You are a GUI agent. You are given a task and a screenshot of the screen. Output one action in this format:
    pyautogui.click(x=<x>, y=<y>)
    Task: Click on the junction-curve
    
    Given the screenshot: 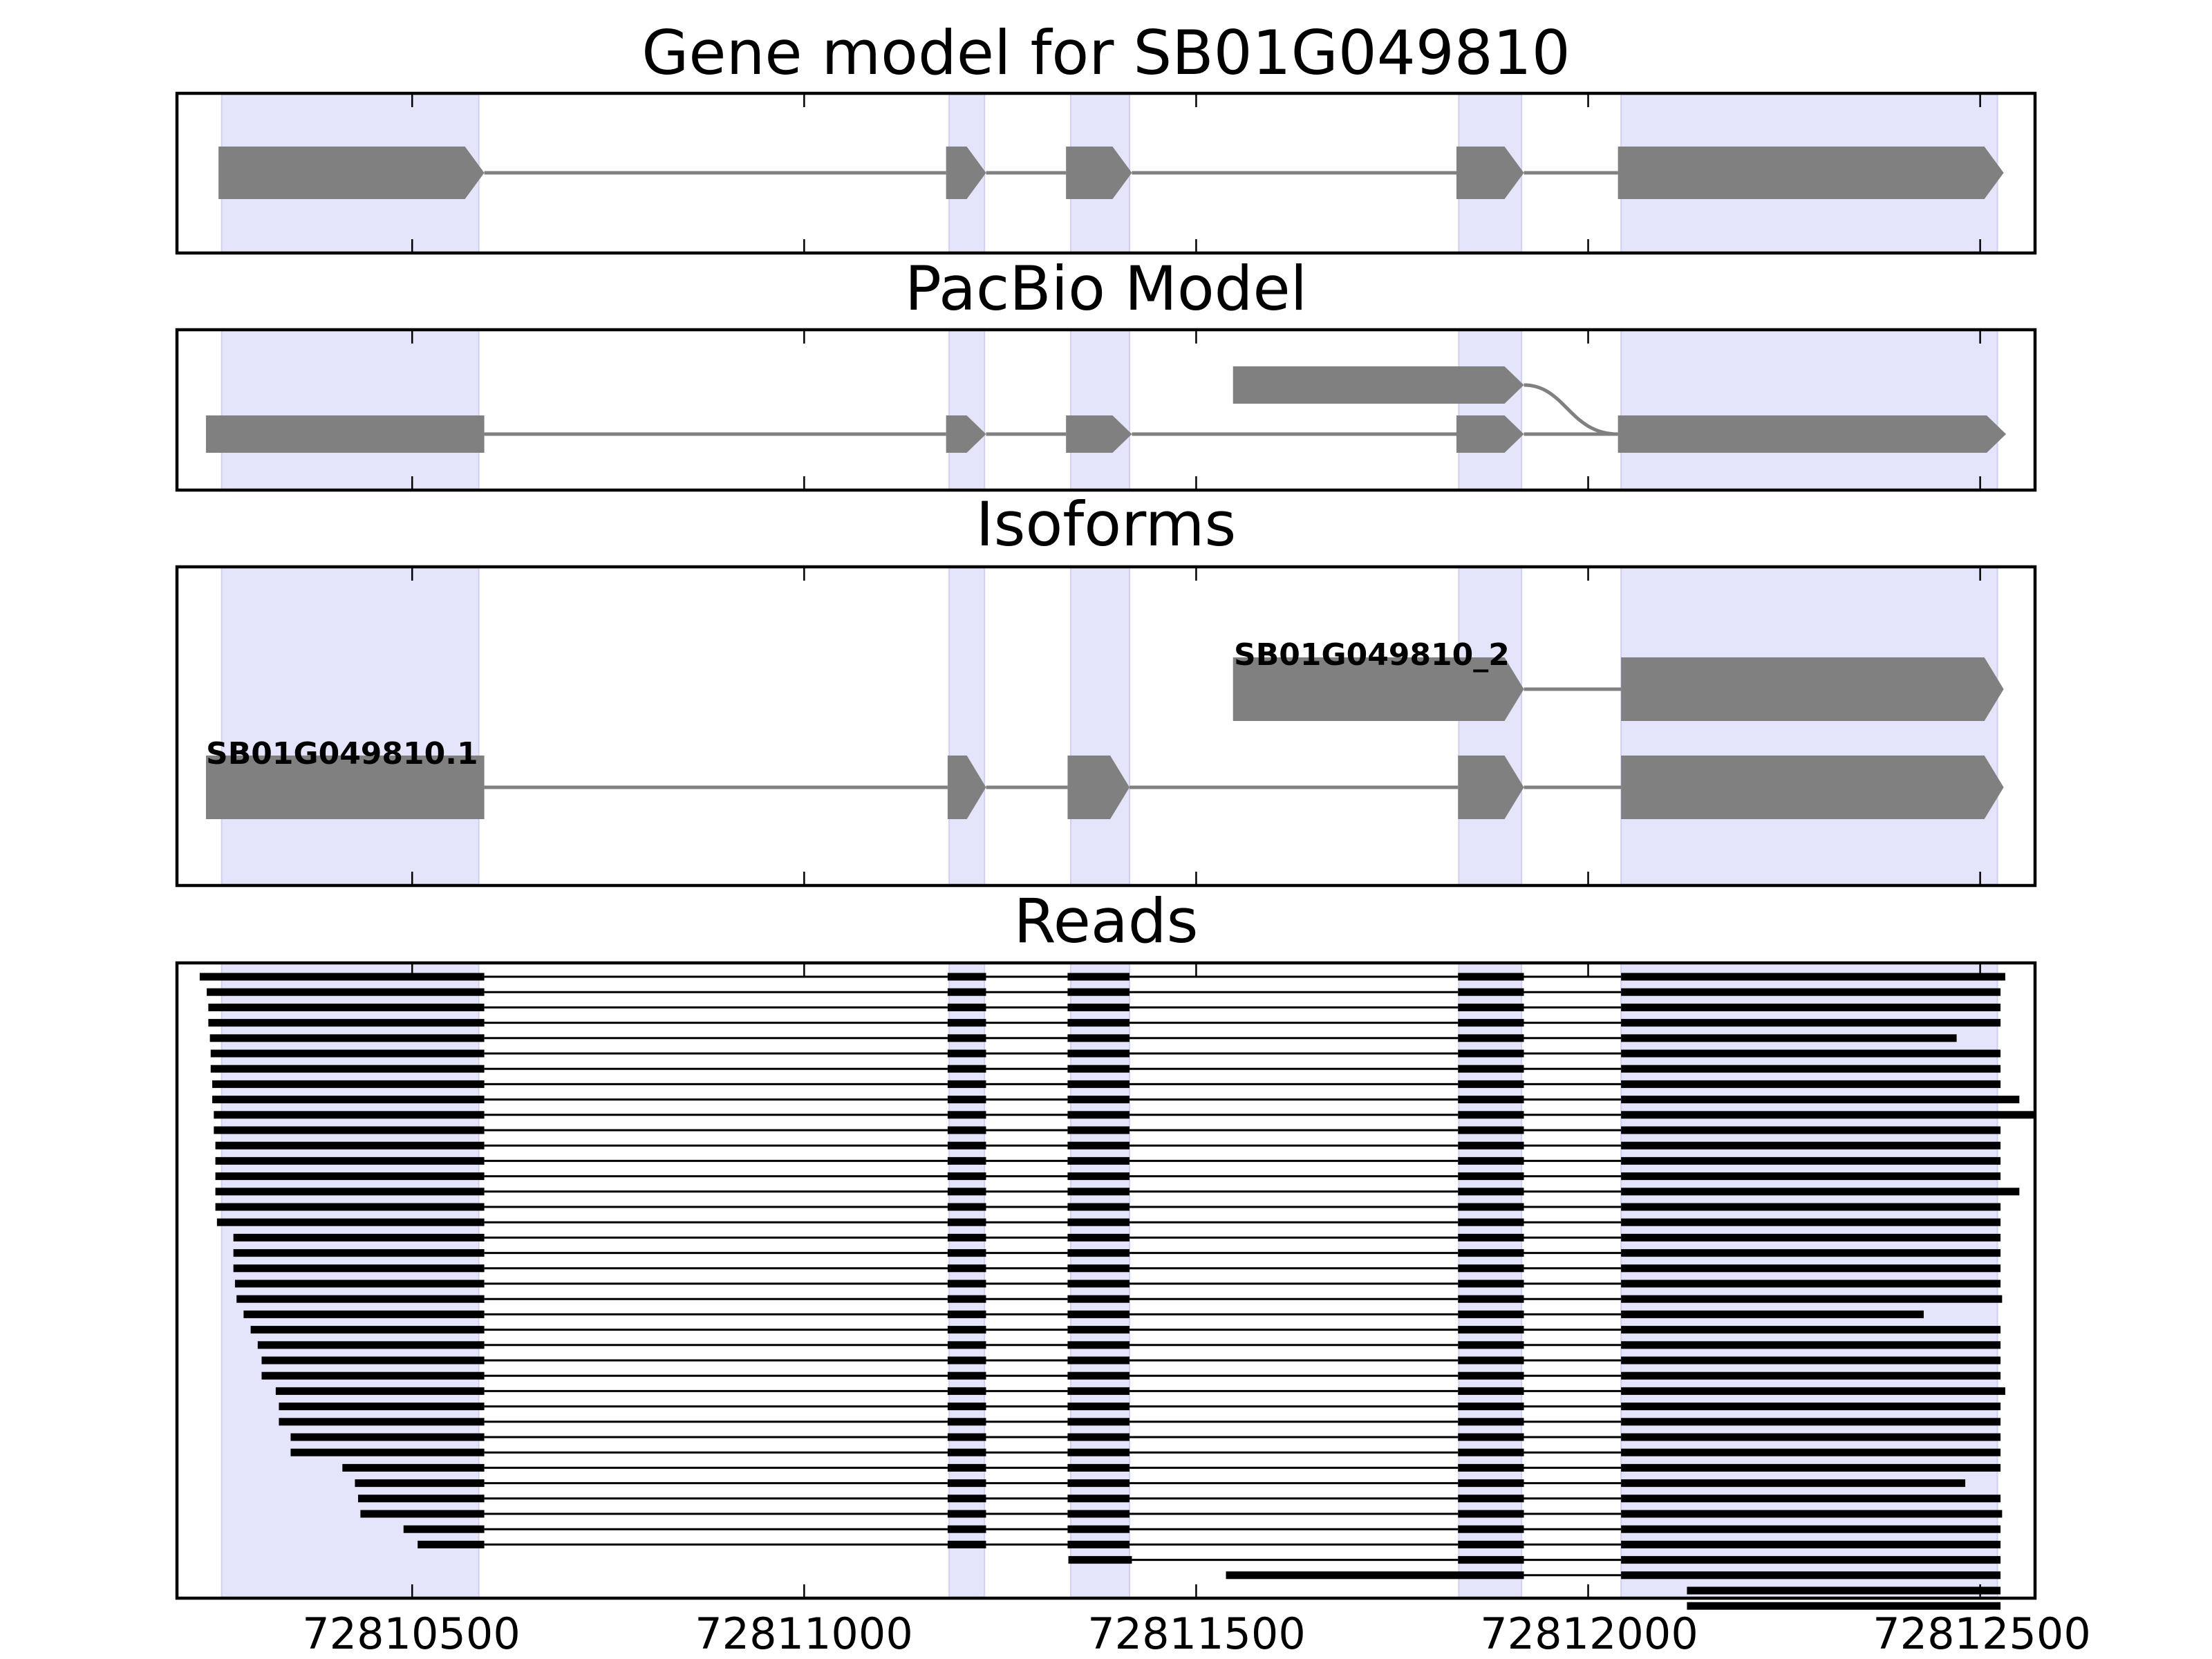 What is the action you would take?
    pyautogui.click(x=1571, y=409)
    